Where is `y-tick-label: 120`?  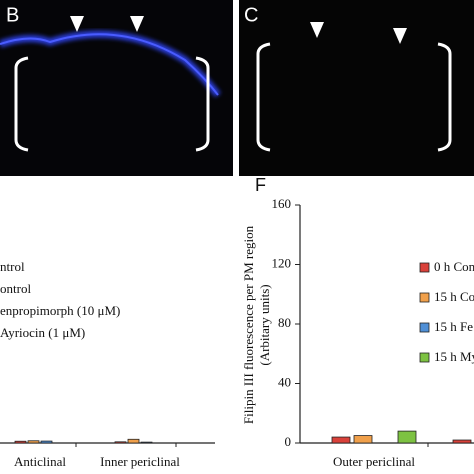
y-tick-label: 120 is located at coordinates (282, 262).